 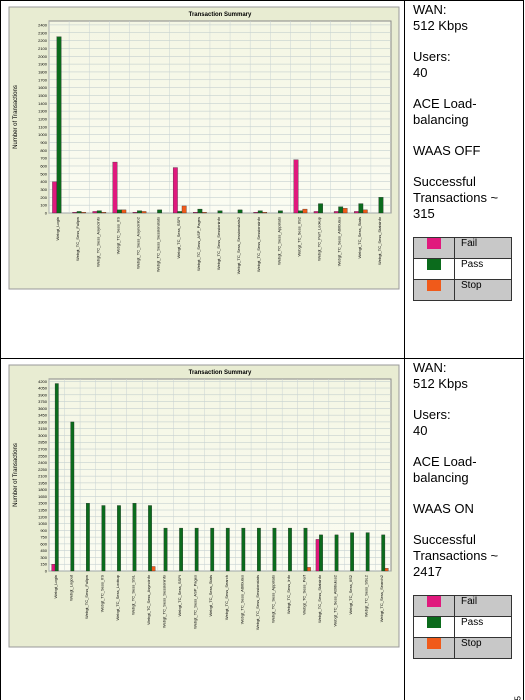 I want to click on x-tick-label: Webgt_TC_Sess_IIS2, so click(x=298, y=236).